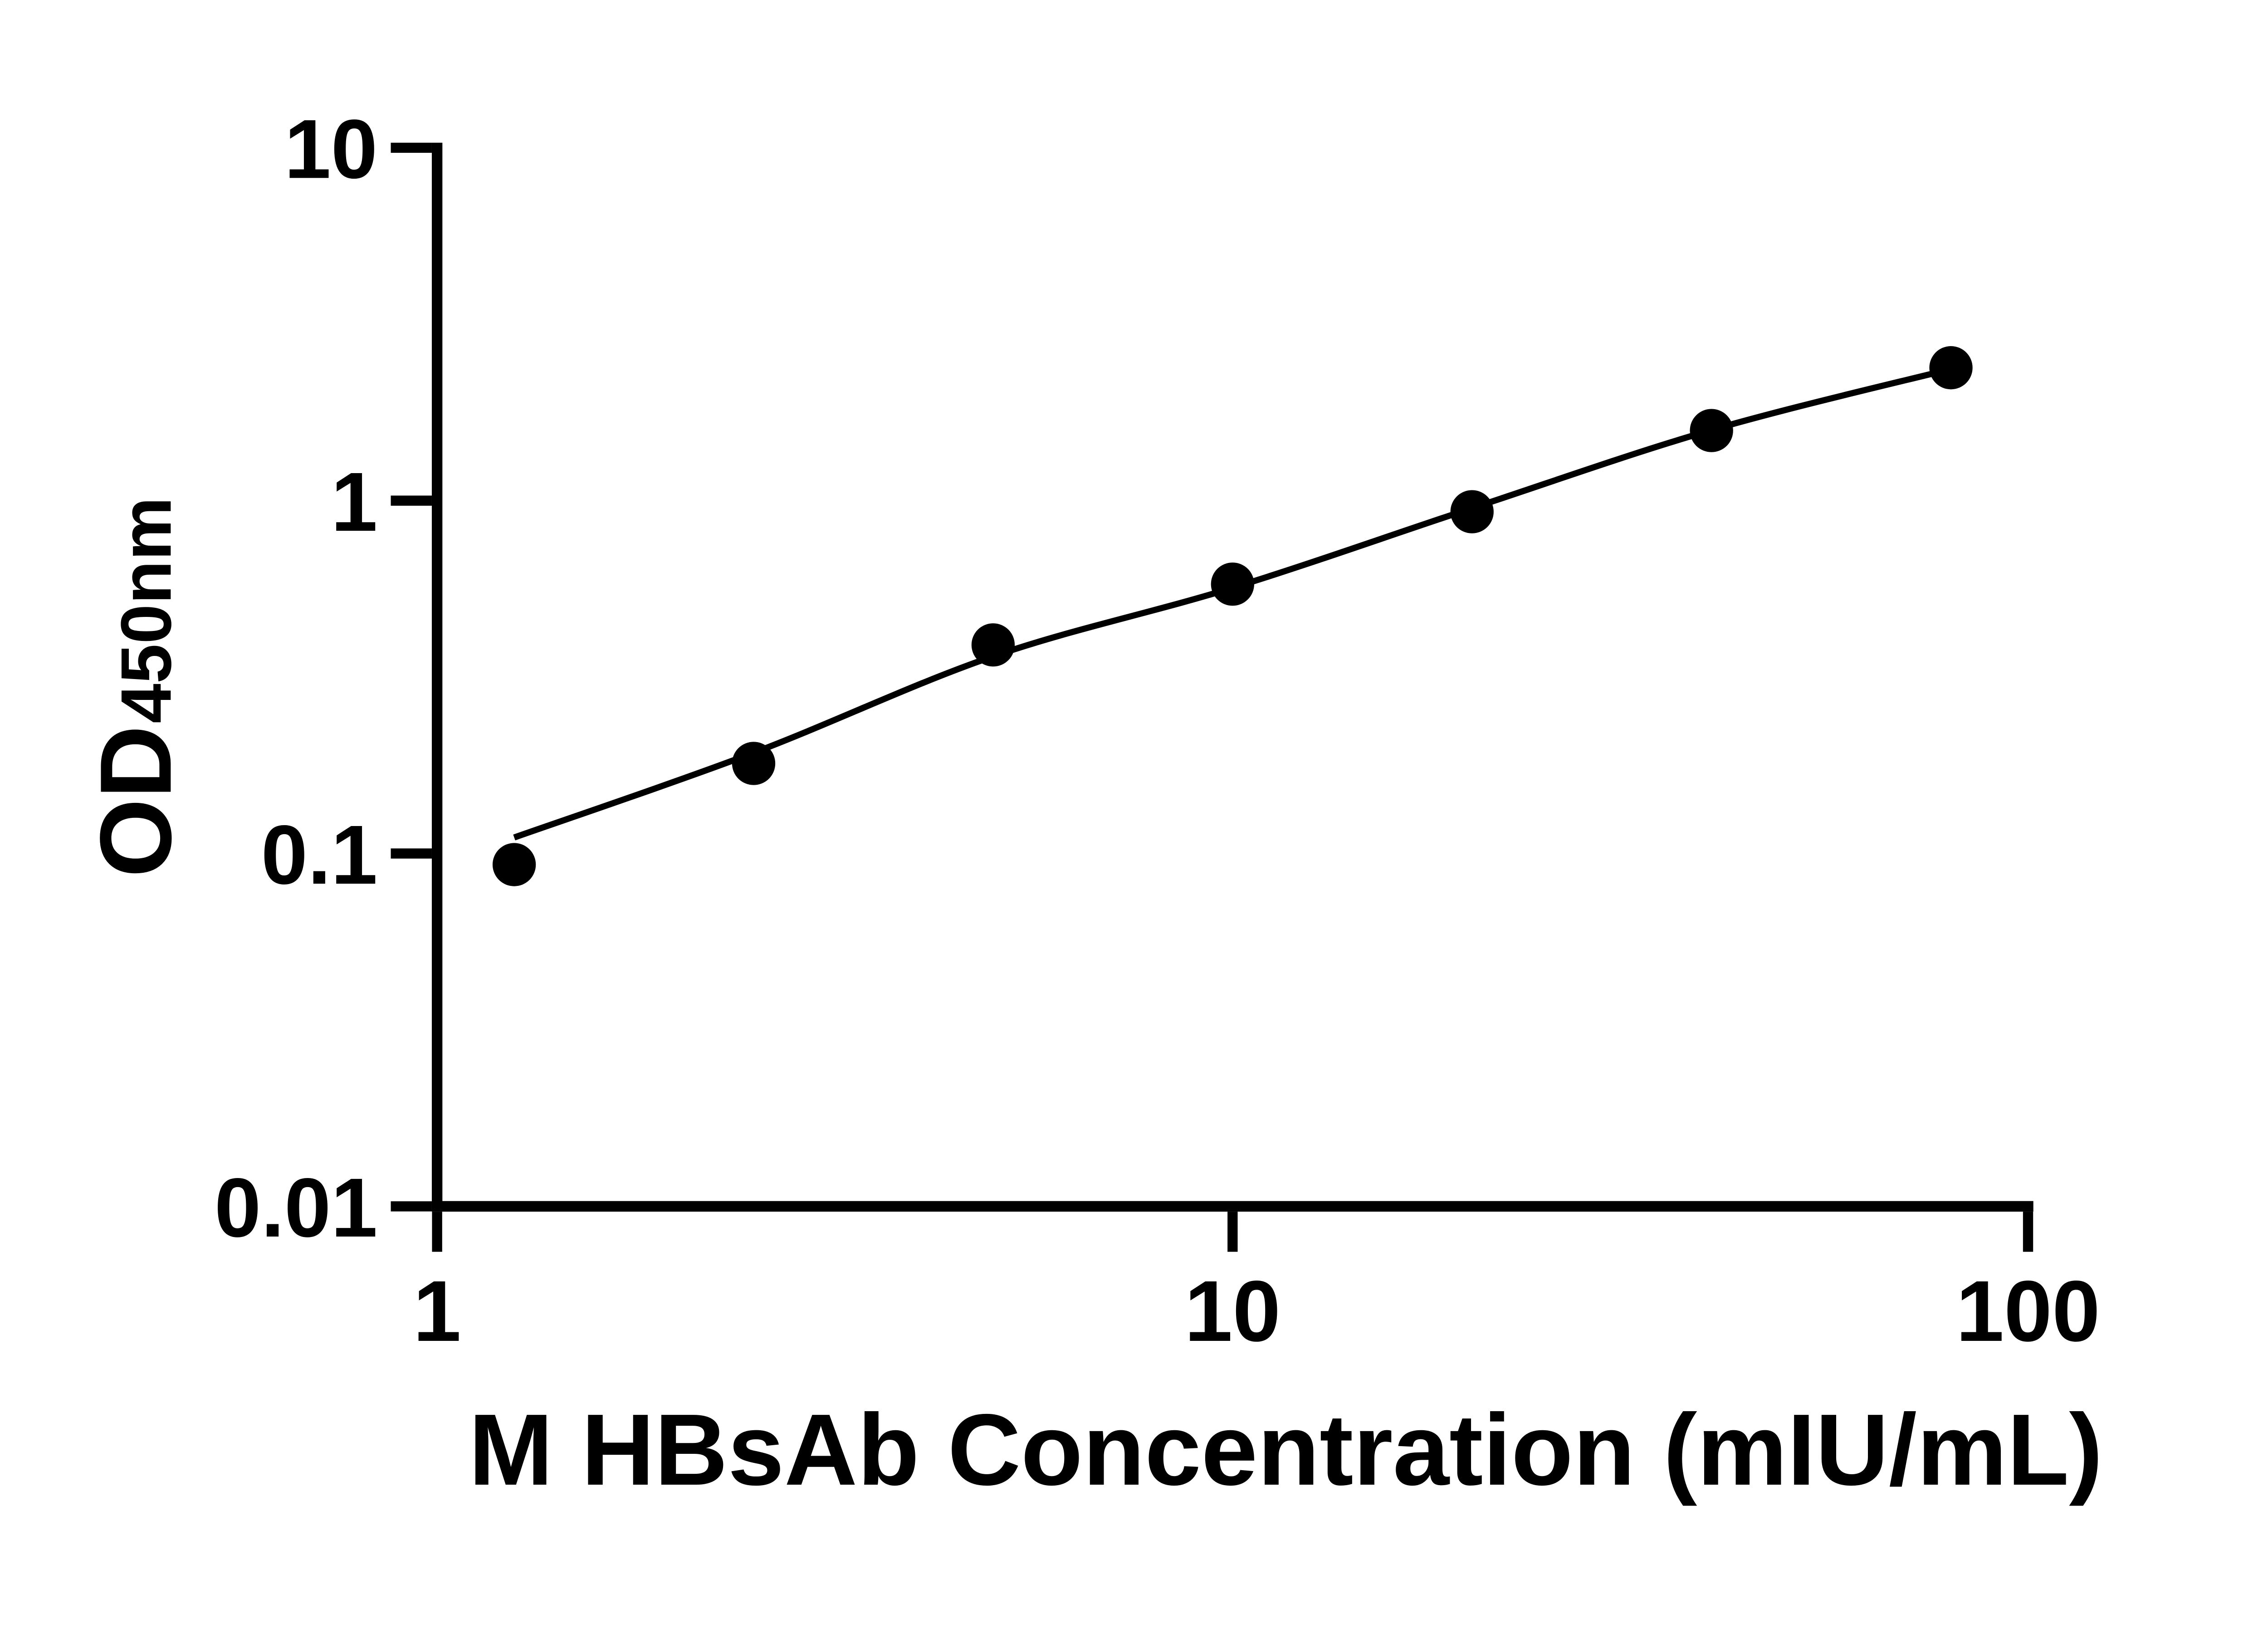 This screenshot has height=1633, width=2268. What do you see at coordinates (136, 801) in the screenshot?
I see `y-axis-title-main: OD` at bounding box center [136, 801].